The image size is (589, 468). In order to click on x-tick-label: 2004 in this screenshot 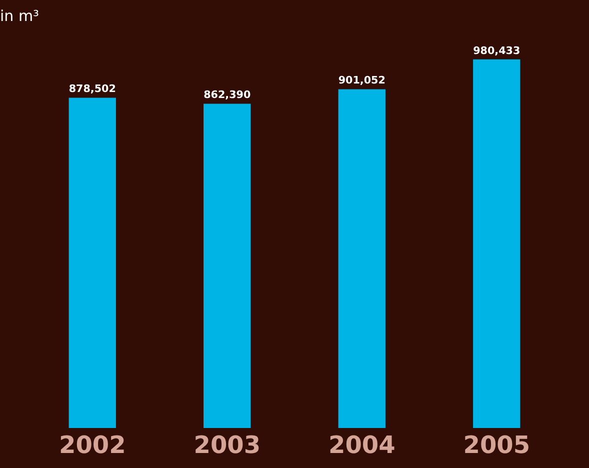, I will do `click(362, 445)`.